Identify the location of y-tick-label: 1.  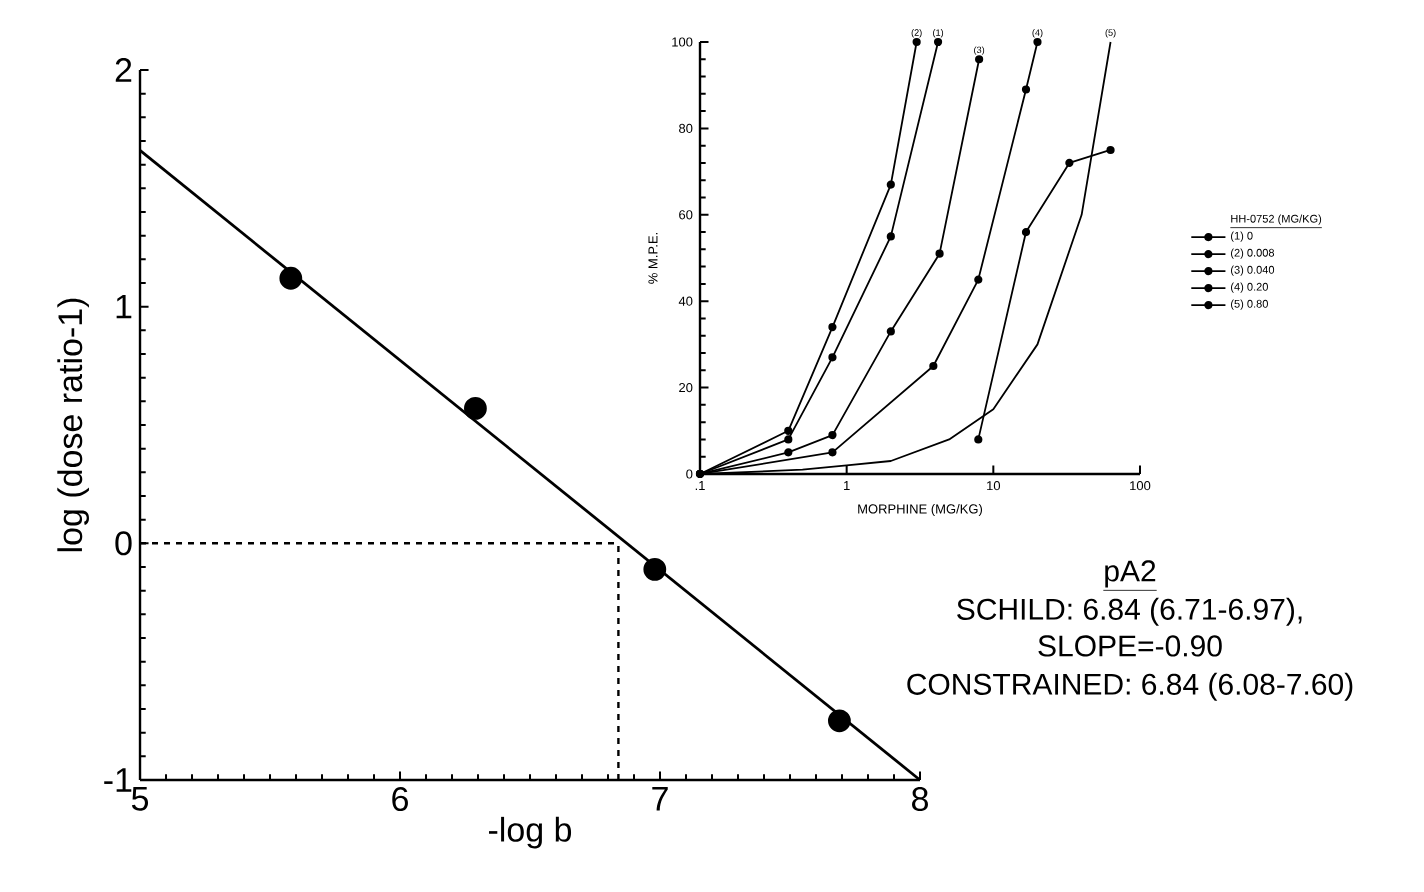
(124, 306).